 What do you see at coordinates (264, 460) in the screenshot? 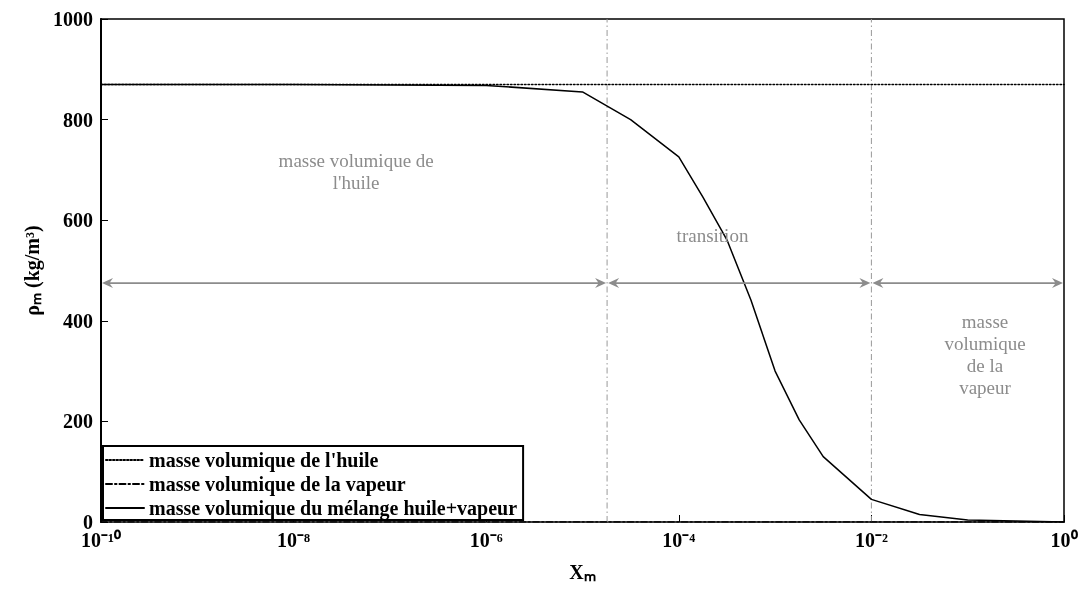
I see `legend-label: masse volumique de l'huile` at bounding box center [264, 460].